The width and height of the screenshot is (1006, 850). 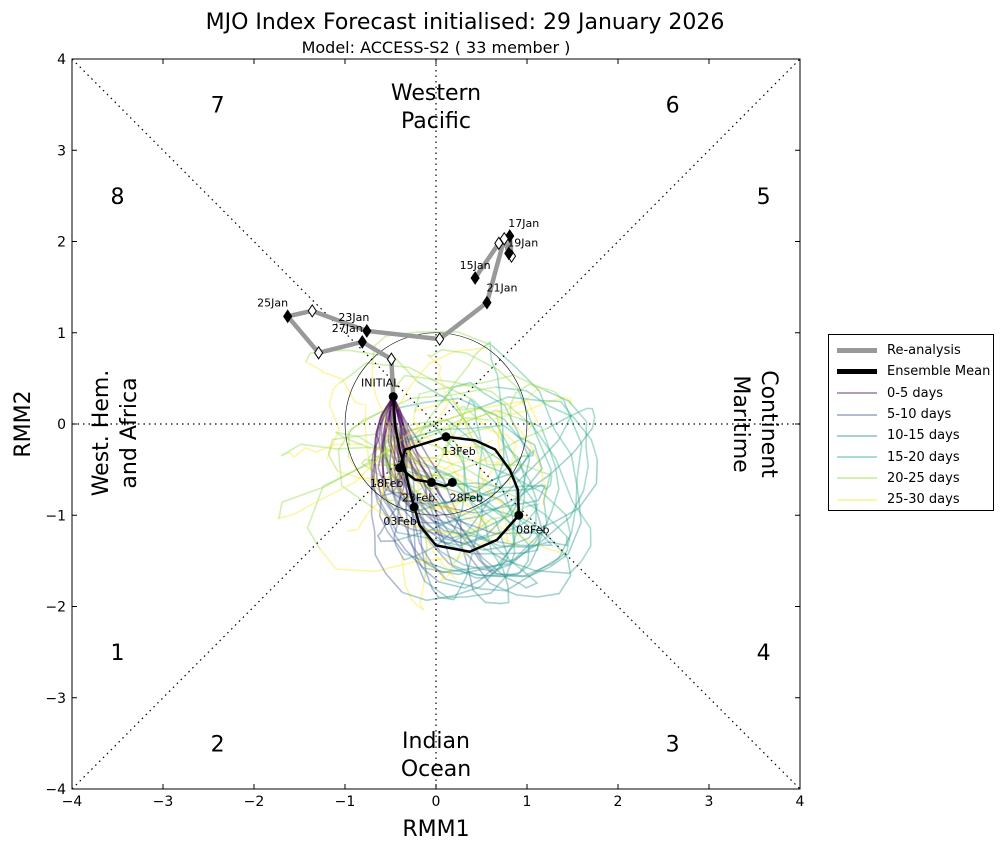 What do you see at coordinates (915, 499) in the screenshot?
I see `legend-item: 25-30 days` at bounding box center [915, 499].